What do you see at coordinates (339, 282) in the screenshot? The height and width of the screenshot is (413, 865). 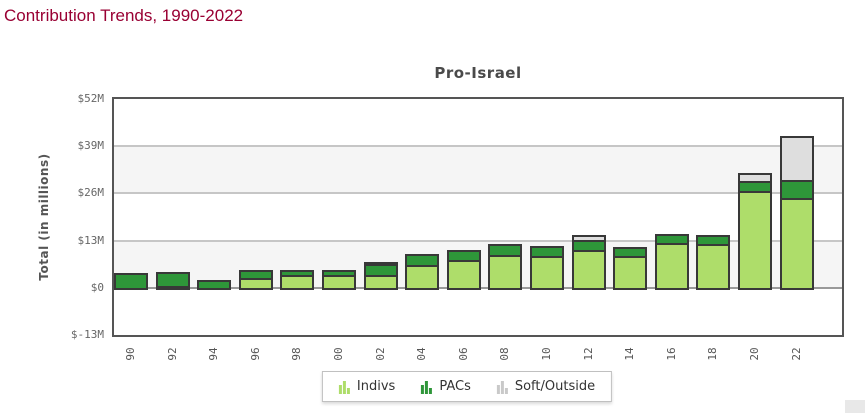 I see `bar-00-indivs-segment` at bounding box center [339, 282].